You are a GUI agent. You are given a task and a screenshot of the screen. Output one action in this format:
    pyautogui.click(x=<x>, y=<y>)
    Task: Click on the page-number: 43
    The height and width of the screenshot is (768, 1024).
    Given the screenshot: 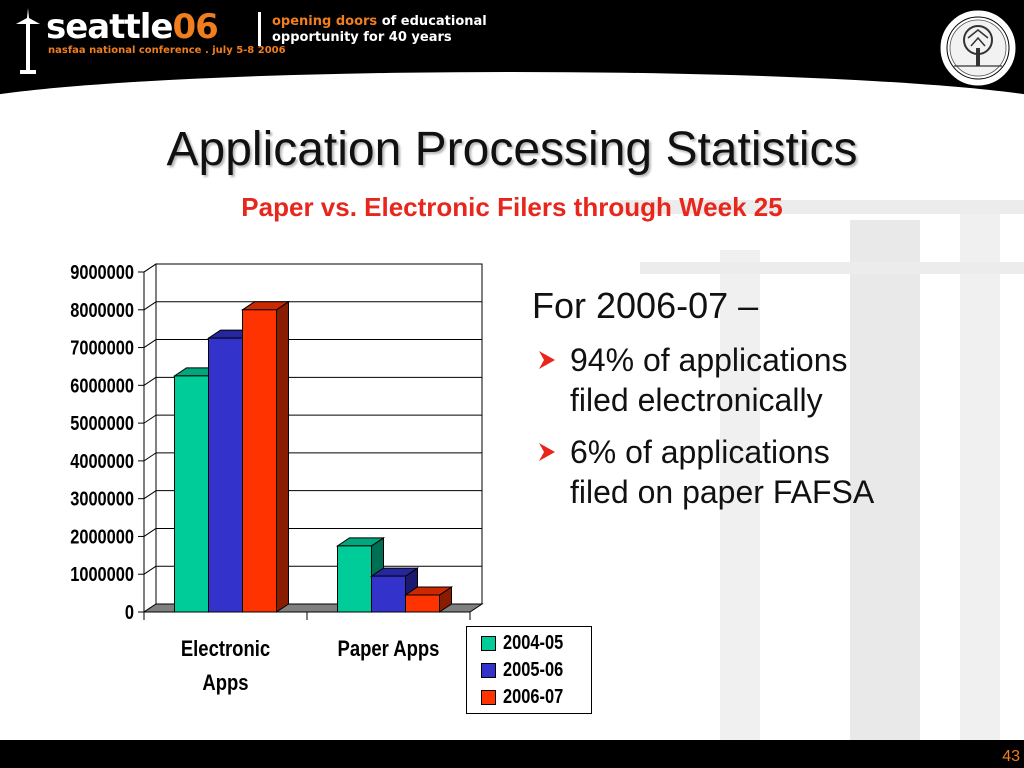 What is the action you would take?
    pyautogui.click(x=1011, y=756)
    